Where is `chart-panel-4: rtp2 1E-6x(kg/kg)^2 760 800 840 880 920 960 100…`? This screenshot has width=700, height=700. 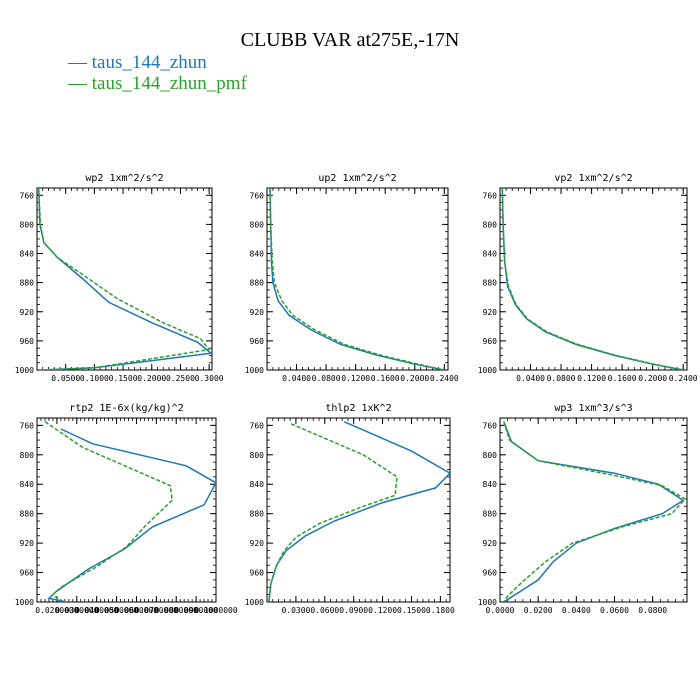 chart-panel-4: rtp2 1E-6x(kg/kg)^2 760 800 840 880 920 960 100… is located at coordinates (126, 509).